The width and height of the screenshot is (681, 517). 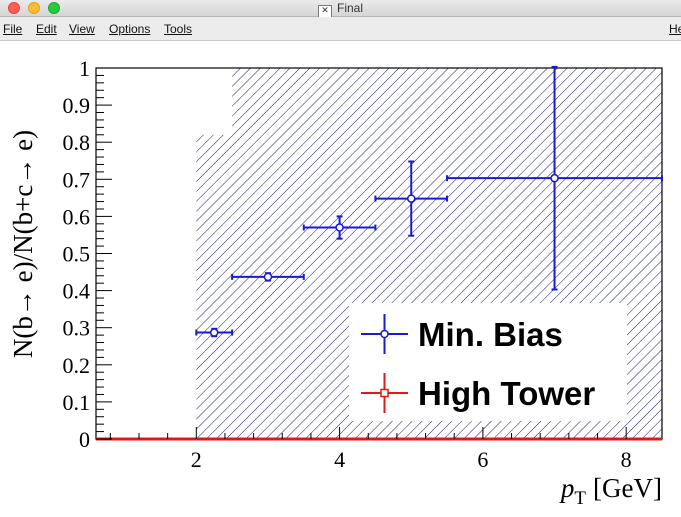 I want to click on y-tick-label: 1, so click(x=84, y=68).